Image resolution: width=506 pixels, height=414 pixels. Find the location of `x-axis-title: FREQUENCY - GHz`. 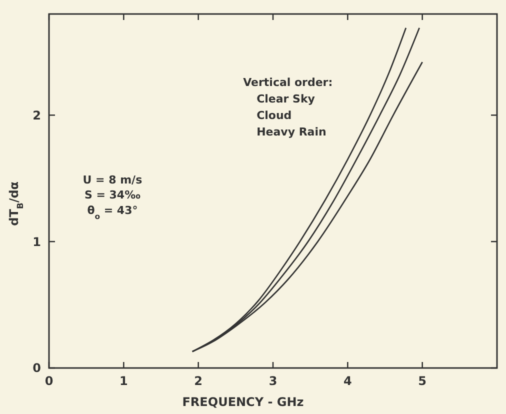

x-axis-title: FREQUENCY - GHz is located at coordinates (243, 402).